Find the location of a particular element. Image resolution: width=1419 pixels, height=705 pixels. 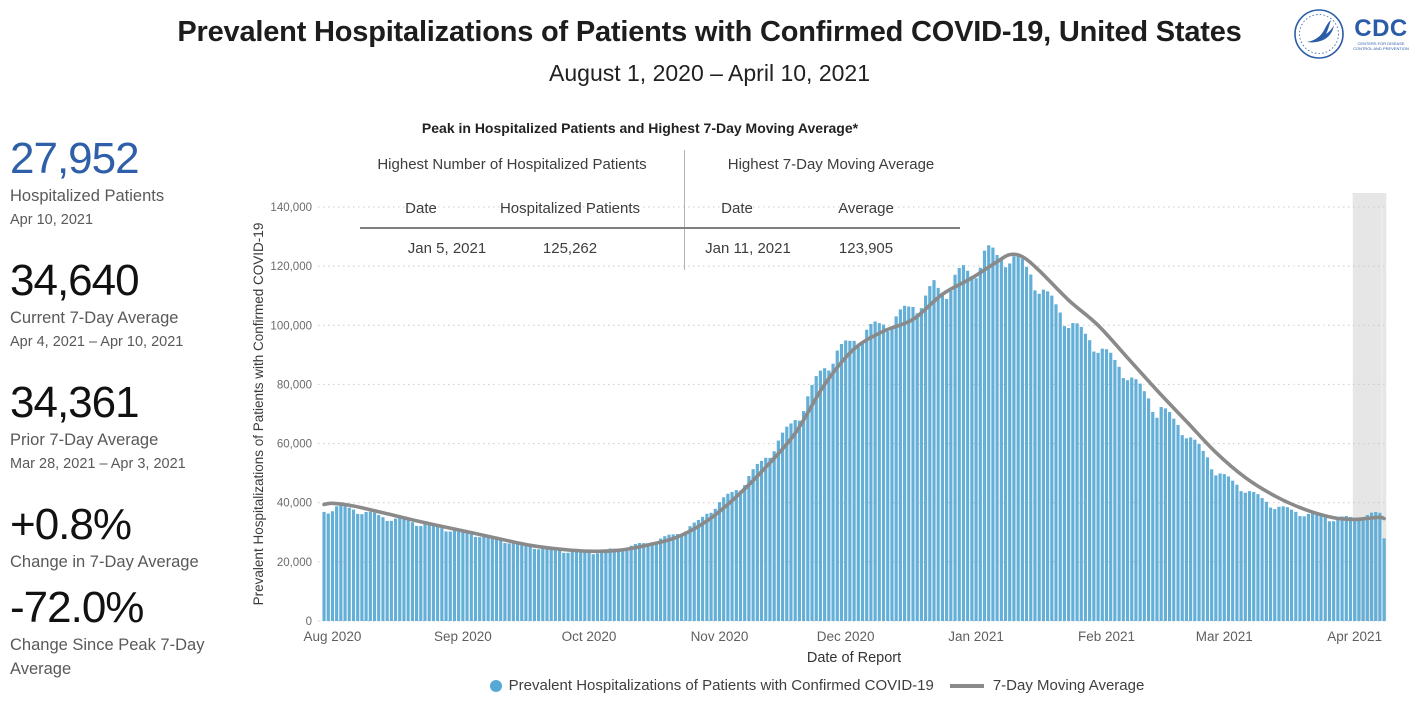

hhs-logo-icon is located at coordinates (1319, 34).